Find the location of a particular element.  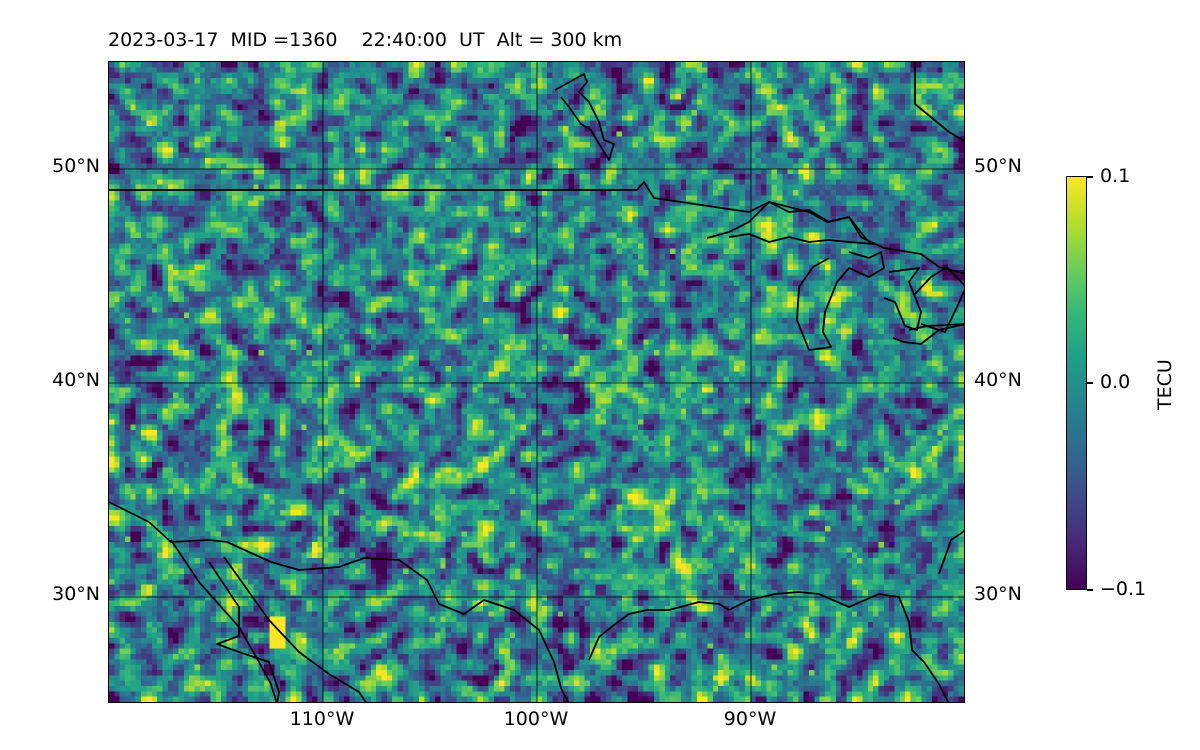

gulf-of-california-east is located at coordinates (295, 629).